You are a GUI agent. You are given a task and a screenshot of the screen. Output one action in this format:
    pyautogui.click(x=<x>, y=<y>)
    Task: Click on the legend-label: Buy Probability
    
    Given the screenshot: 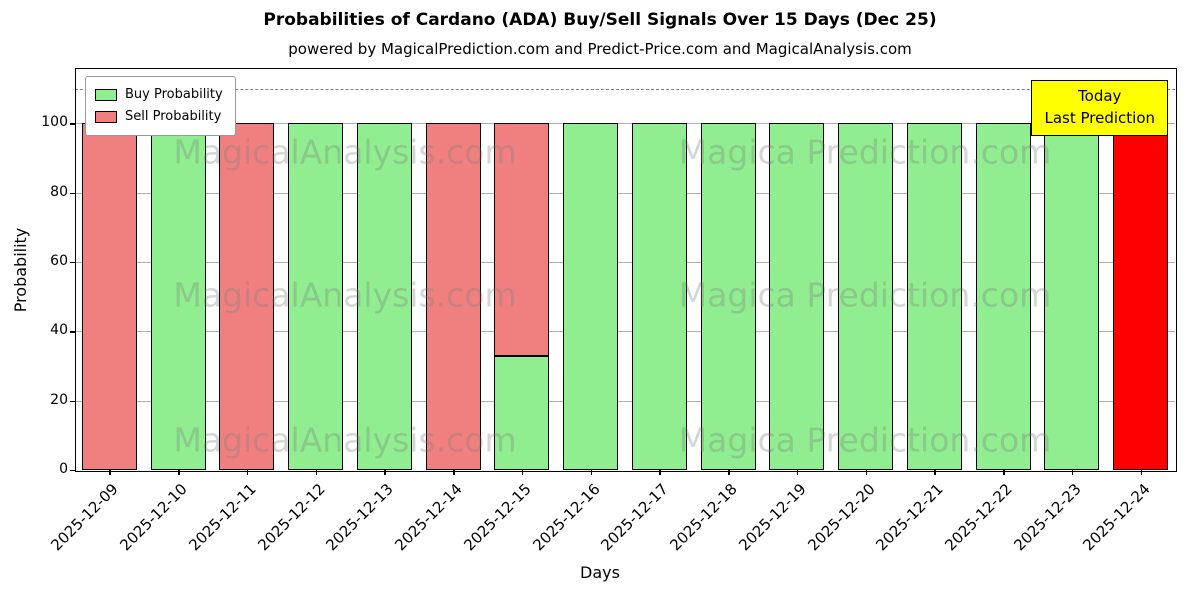 What is the action you would take?
    pyautogui.click(x=174, y=94)
    